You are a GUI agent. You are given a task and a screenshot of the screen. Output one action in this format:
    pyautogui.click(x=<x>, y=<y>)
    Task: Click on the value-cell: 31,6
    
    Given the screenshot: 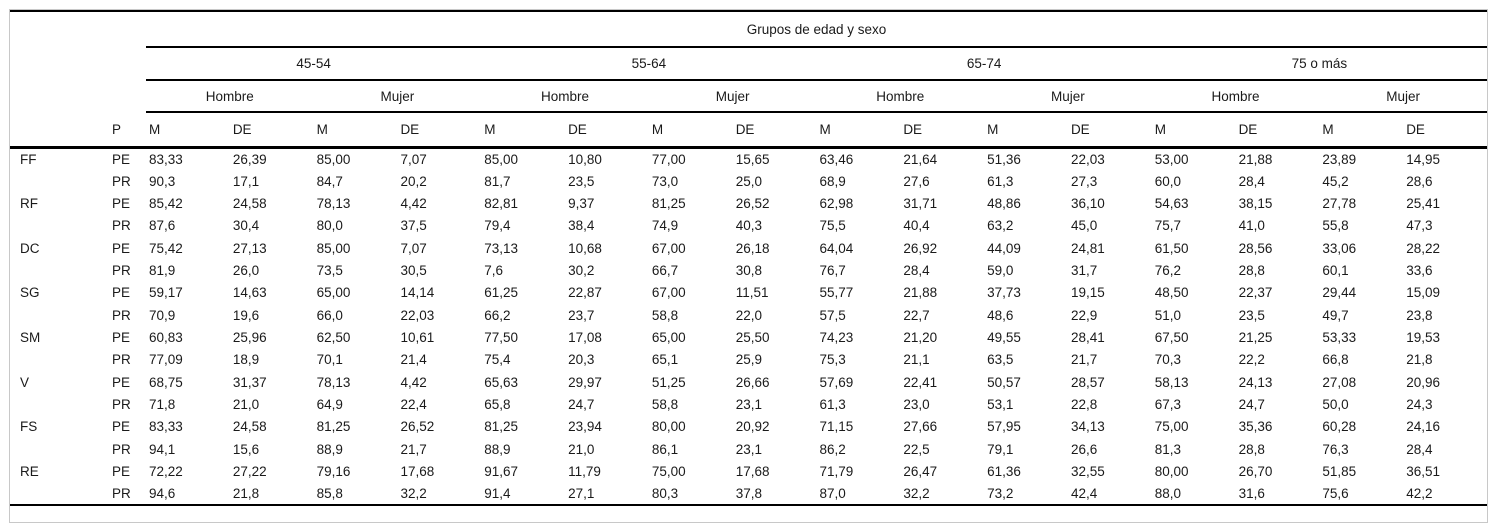 What is the action you would take?
    pyautogui.click(x=1277, y=494)
    